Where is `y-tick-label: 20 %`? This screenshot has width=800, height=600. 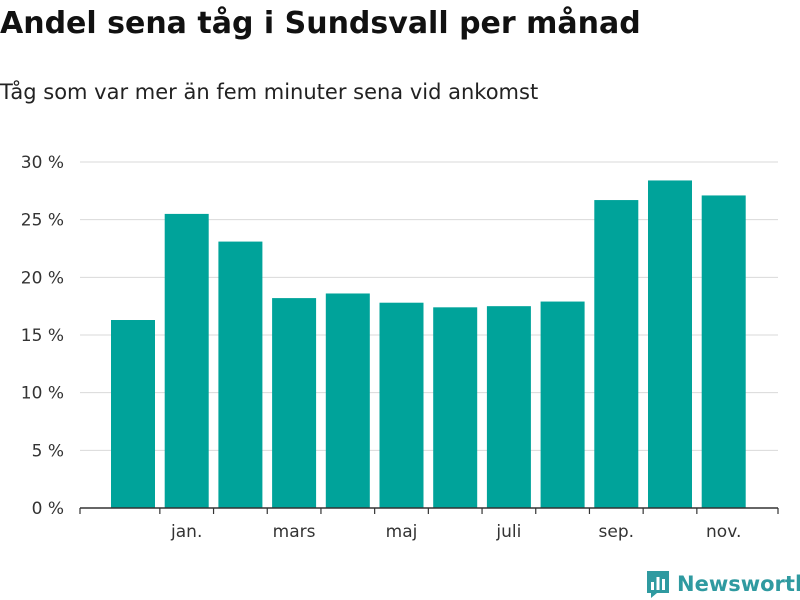
y-tick-label: 20 % is located at coordinates (42, 278).